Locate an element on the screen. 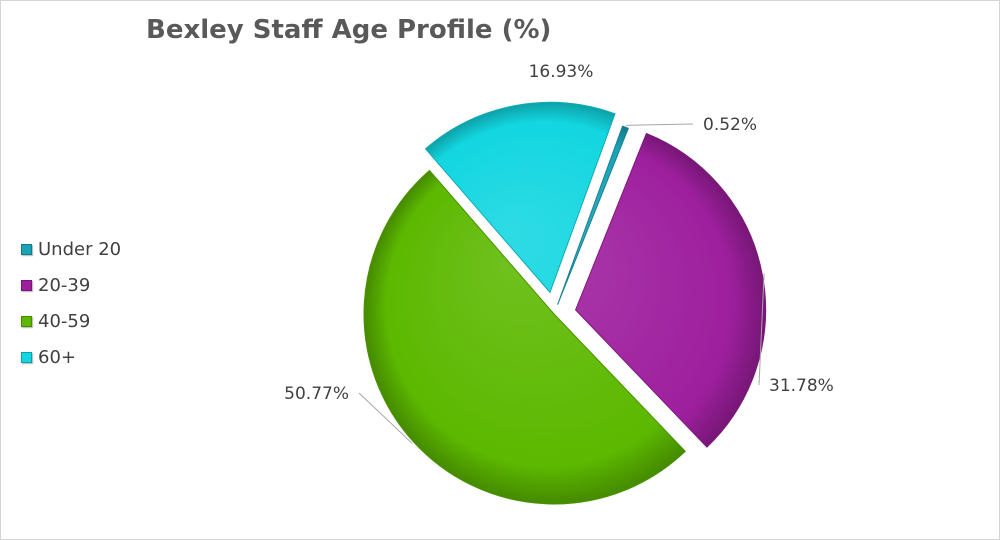 Image resolution: width=1000 pixels, height=540 pixels. legend-label-60-plus: 60+ is located at coordinates (57, 357).